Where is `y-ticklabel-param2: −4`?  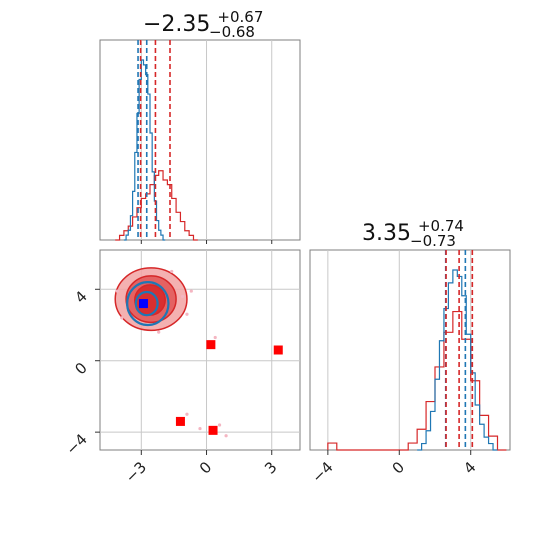 y-ticklabel-param2: −4 is located at coordinates (76, 444).